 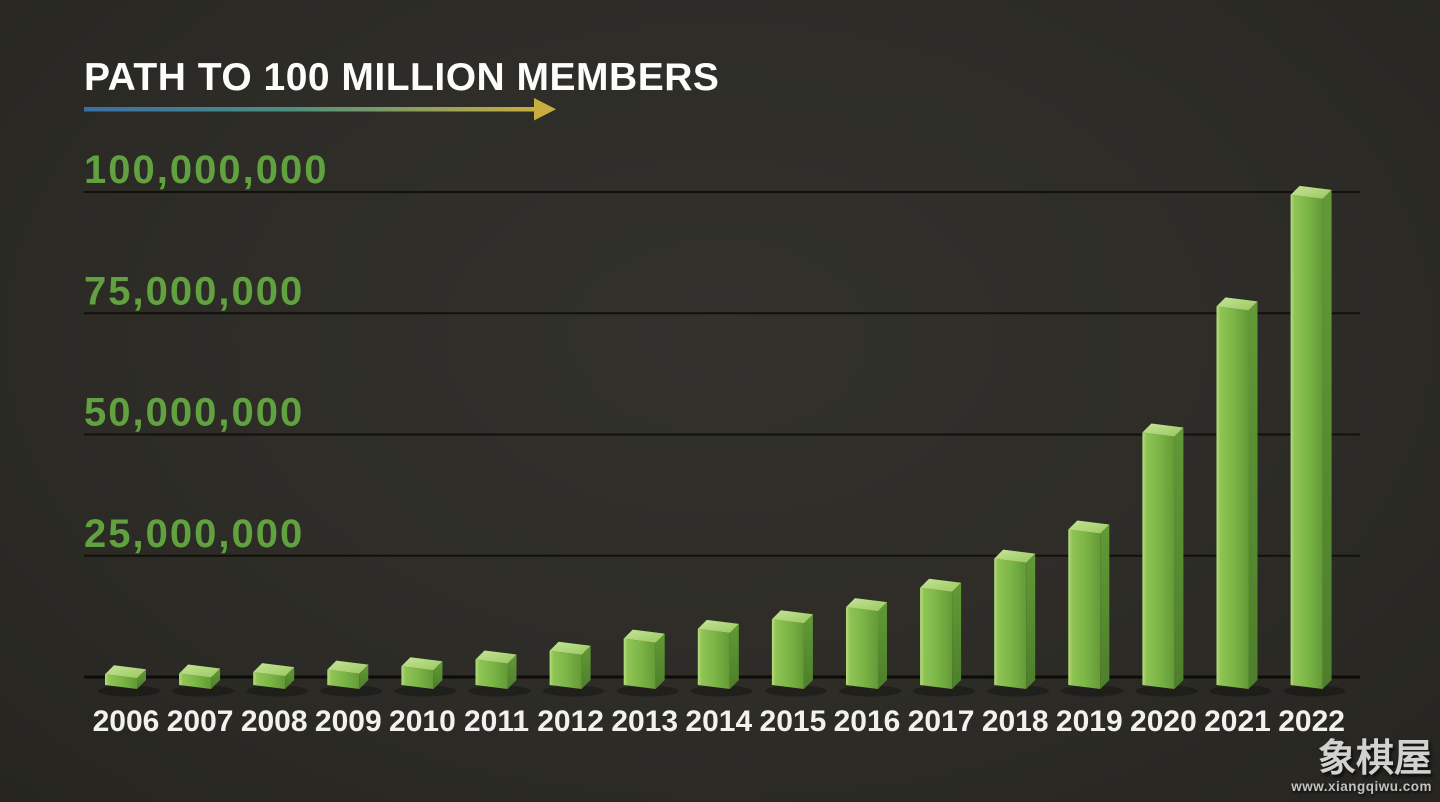 What do you see at coordinates (348, 721) in the screenshot?
I see `x-axis-year-label: 2009` at bounding box center [348, 721].